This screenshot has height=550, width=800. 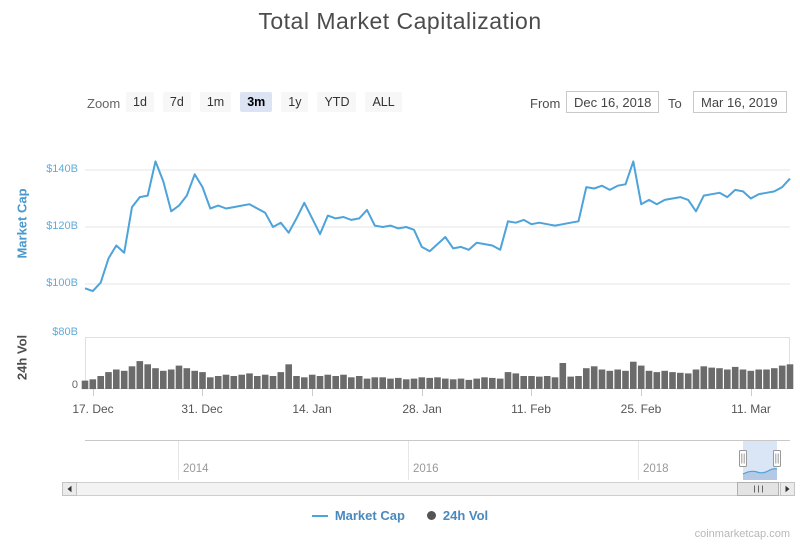 What do you see at coordinates (422, 409) in the screenshot?
I see `xtick-28jan: 28. Jan` at bounding box center [422, 409].